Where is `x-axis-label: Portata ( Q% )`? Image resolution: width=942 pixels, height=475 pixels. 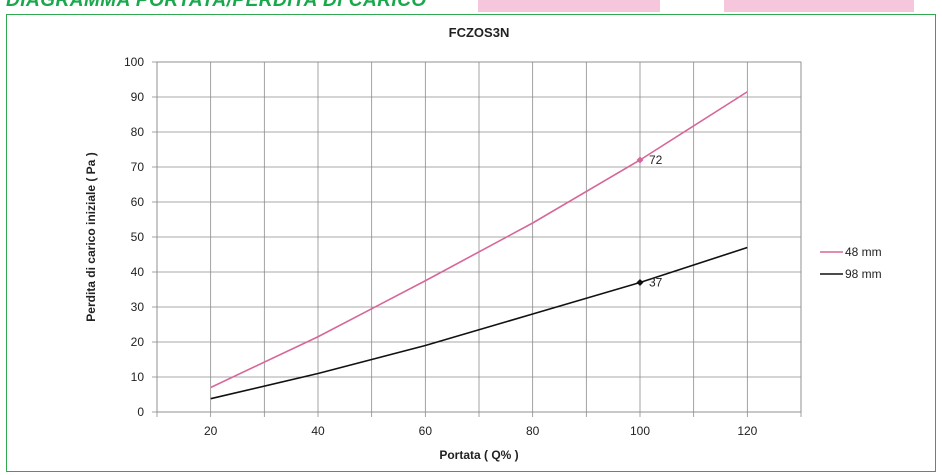 x-axis-label: Portata ( Q% ) is located at coordinates (478, 455).